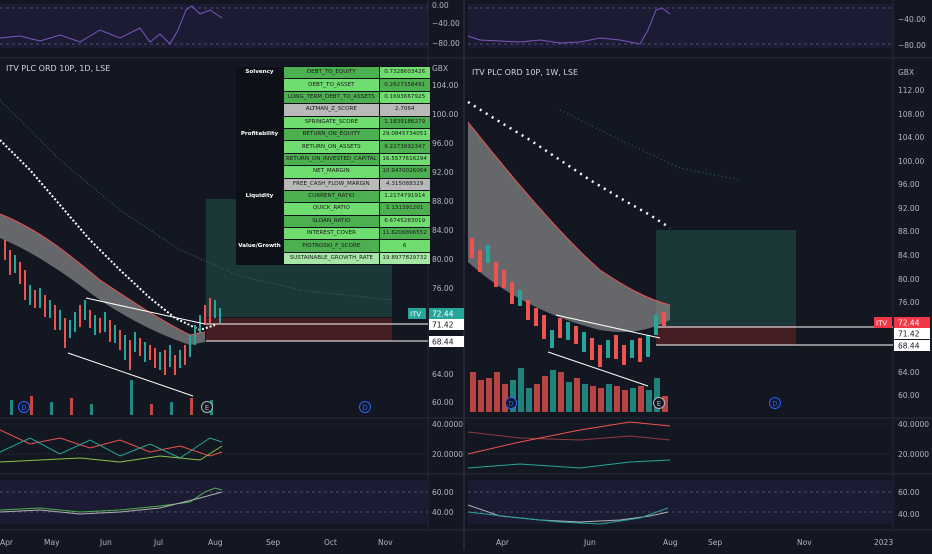 This screenshot has height=554, width=932. I want to click on fundamentals-metric-value: 0.2627358491, so click(404, 85).